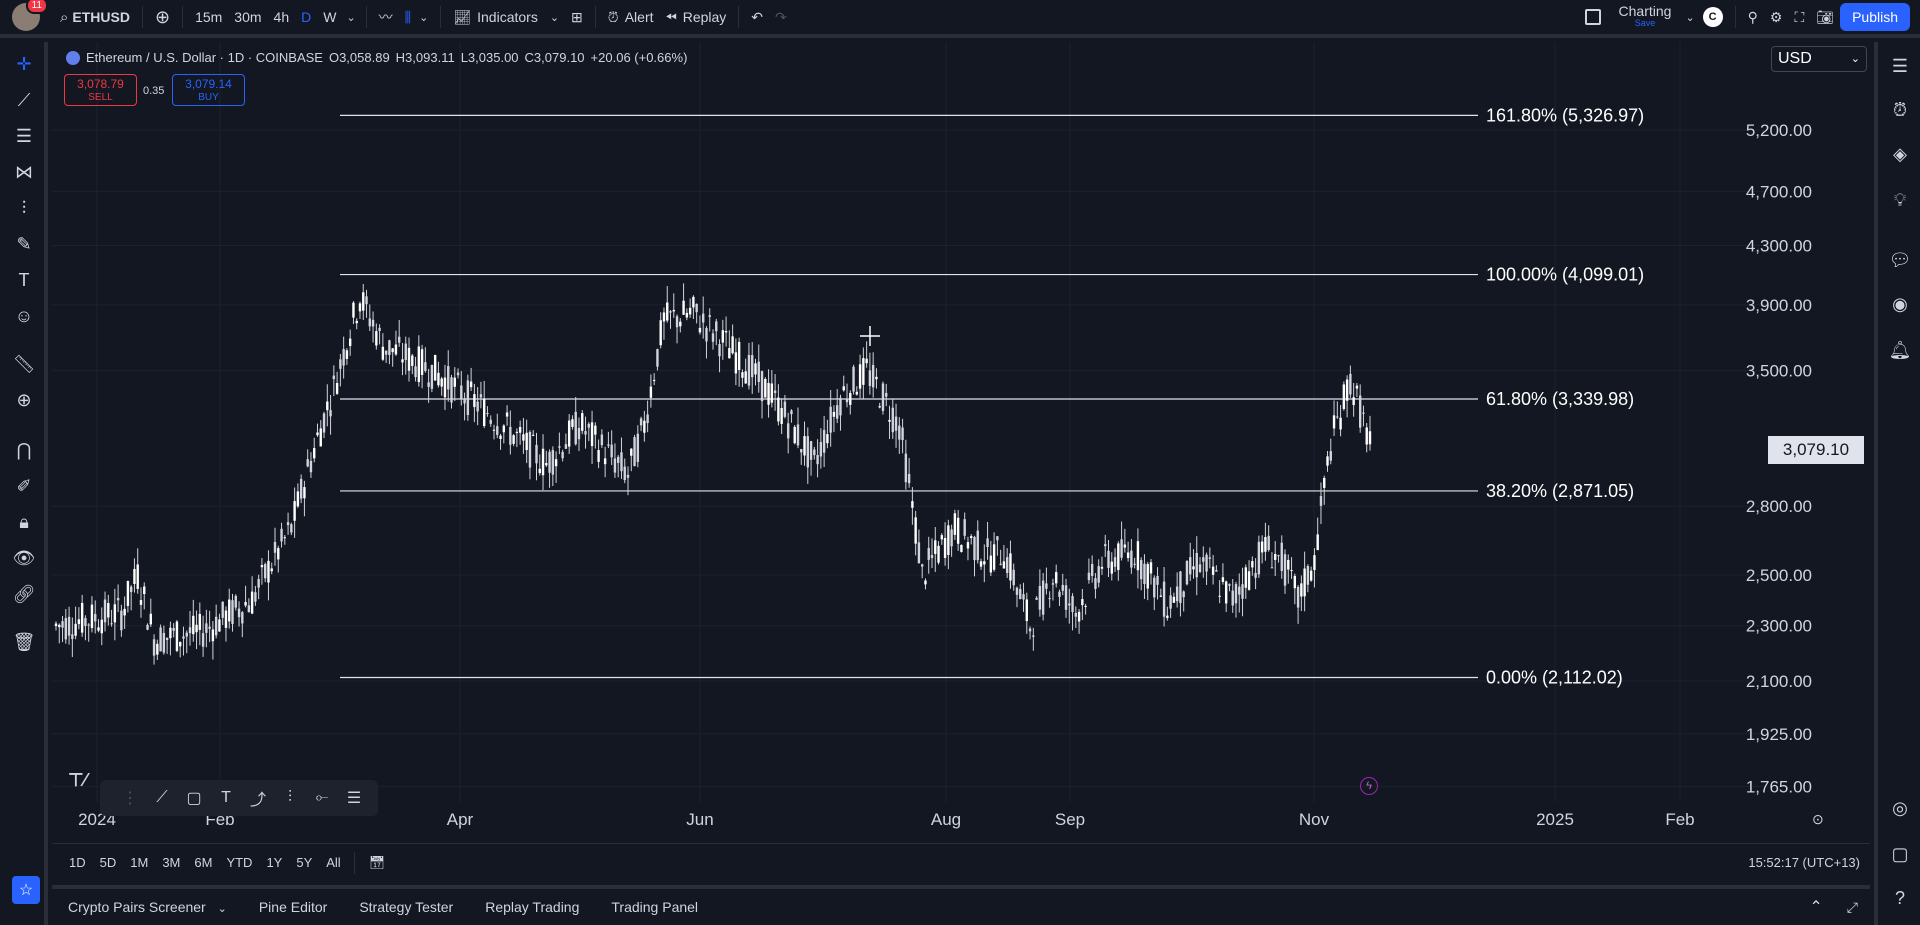 Image resolution: width=1920 pixels, height=925 pixels. I want to click on currency-select: USD ⌄, so click(1819, 59).